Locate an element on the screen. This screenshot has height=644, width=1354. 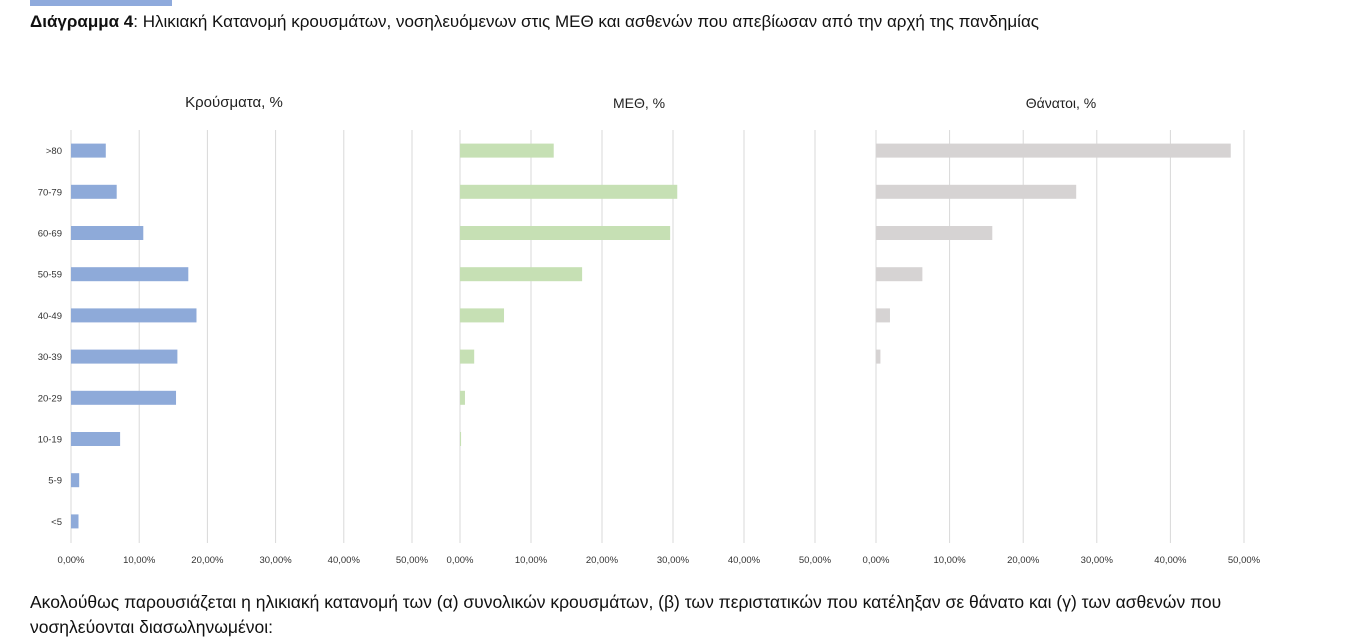
category-label: 30-39 is located at coordinates (50, 357).